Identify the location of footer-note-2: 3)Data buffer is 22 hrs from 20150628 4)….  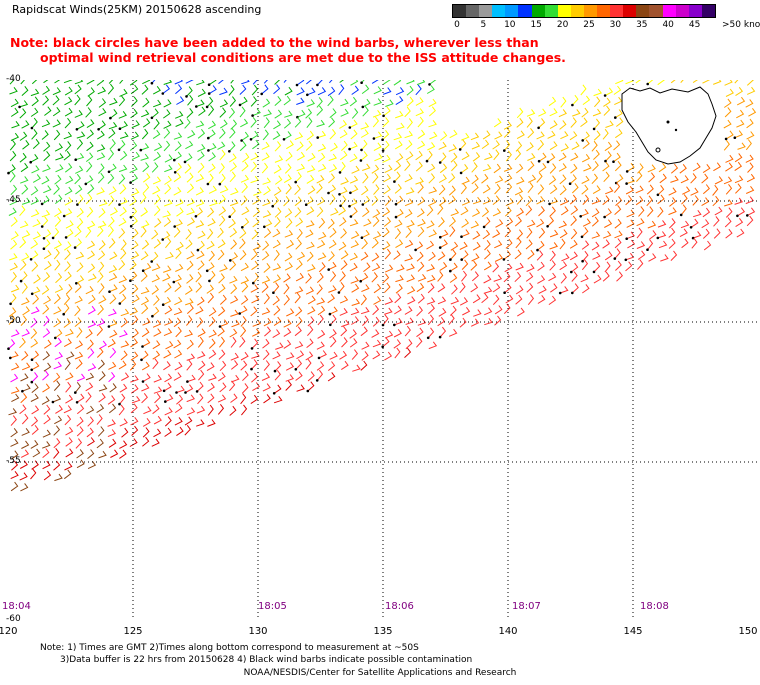
(266, 660).